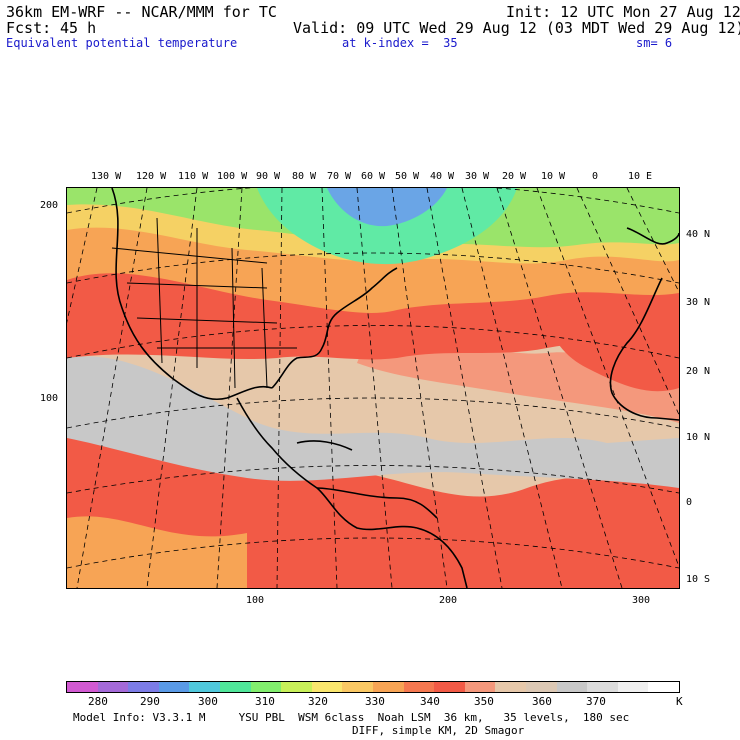 The image size is (740, 740). Describe the element at coordinates (98, 701) in the screenshot. I see `colorbar-label: 280` at that location.